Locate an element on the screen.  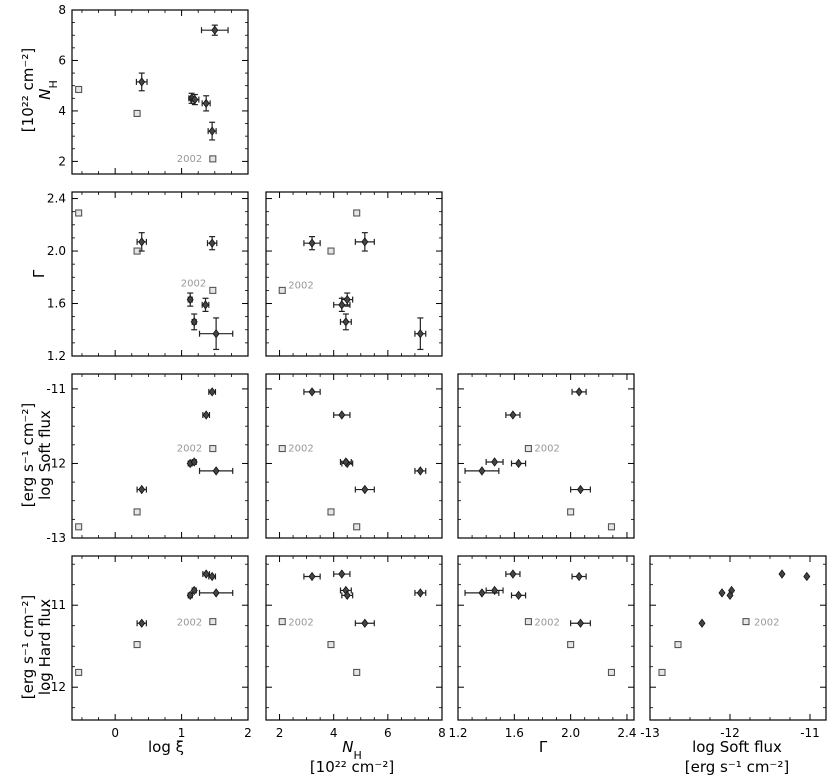
x-tick-label: -12 is located at coordinates (730, 733).